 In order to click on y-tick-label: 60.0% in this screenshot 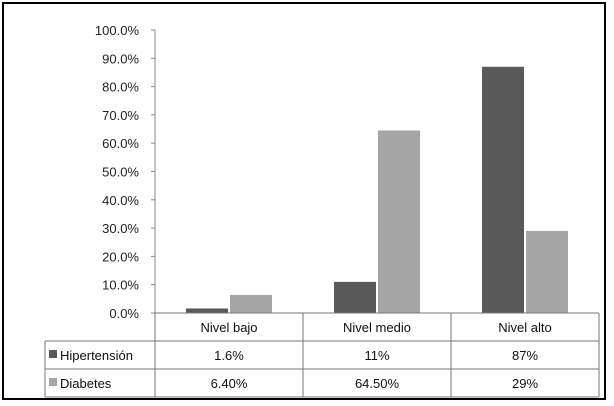, I will do `click(120, 143)`.